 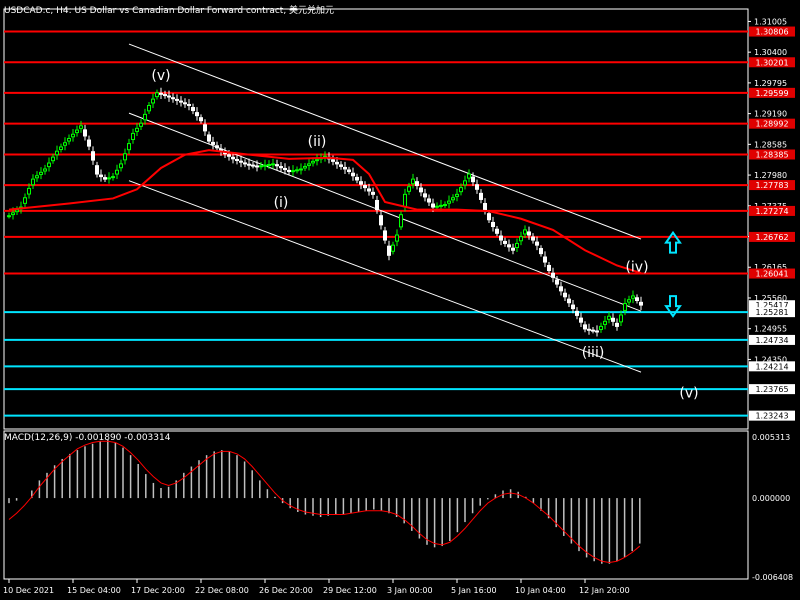 I want to click on price-tick-label: 1.25560, so click(x=770, y=298).